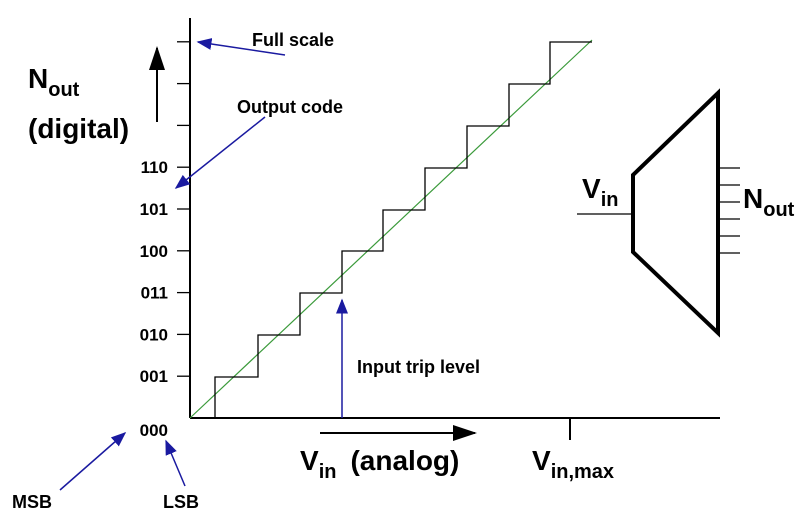  I want to click on x-axis-sub: in, so click(328, 472).